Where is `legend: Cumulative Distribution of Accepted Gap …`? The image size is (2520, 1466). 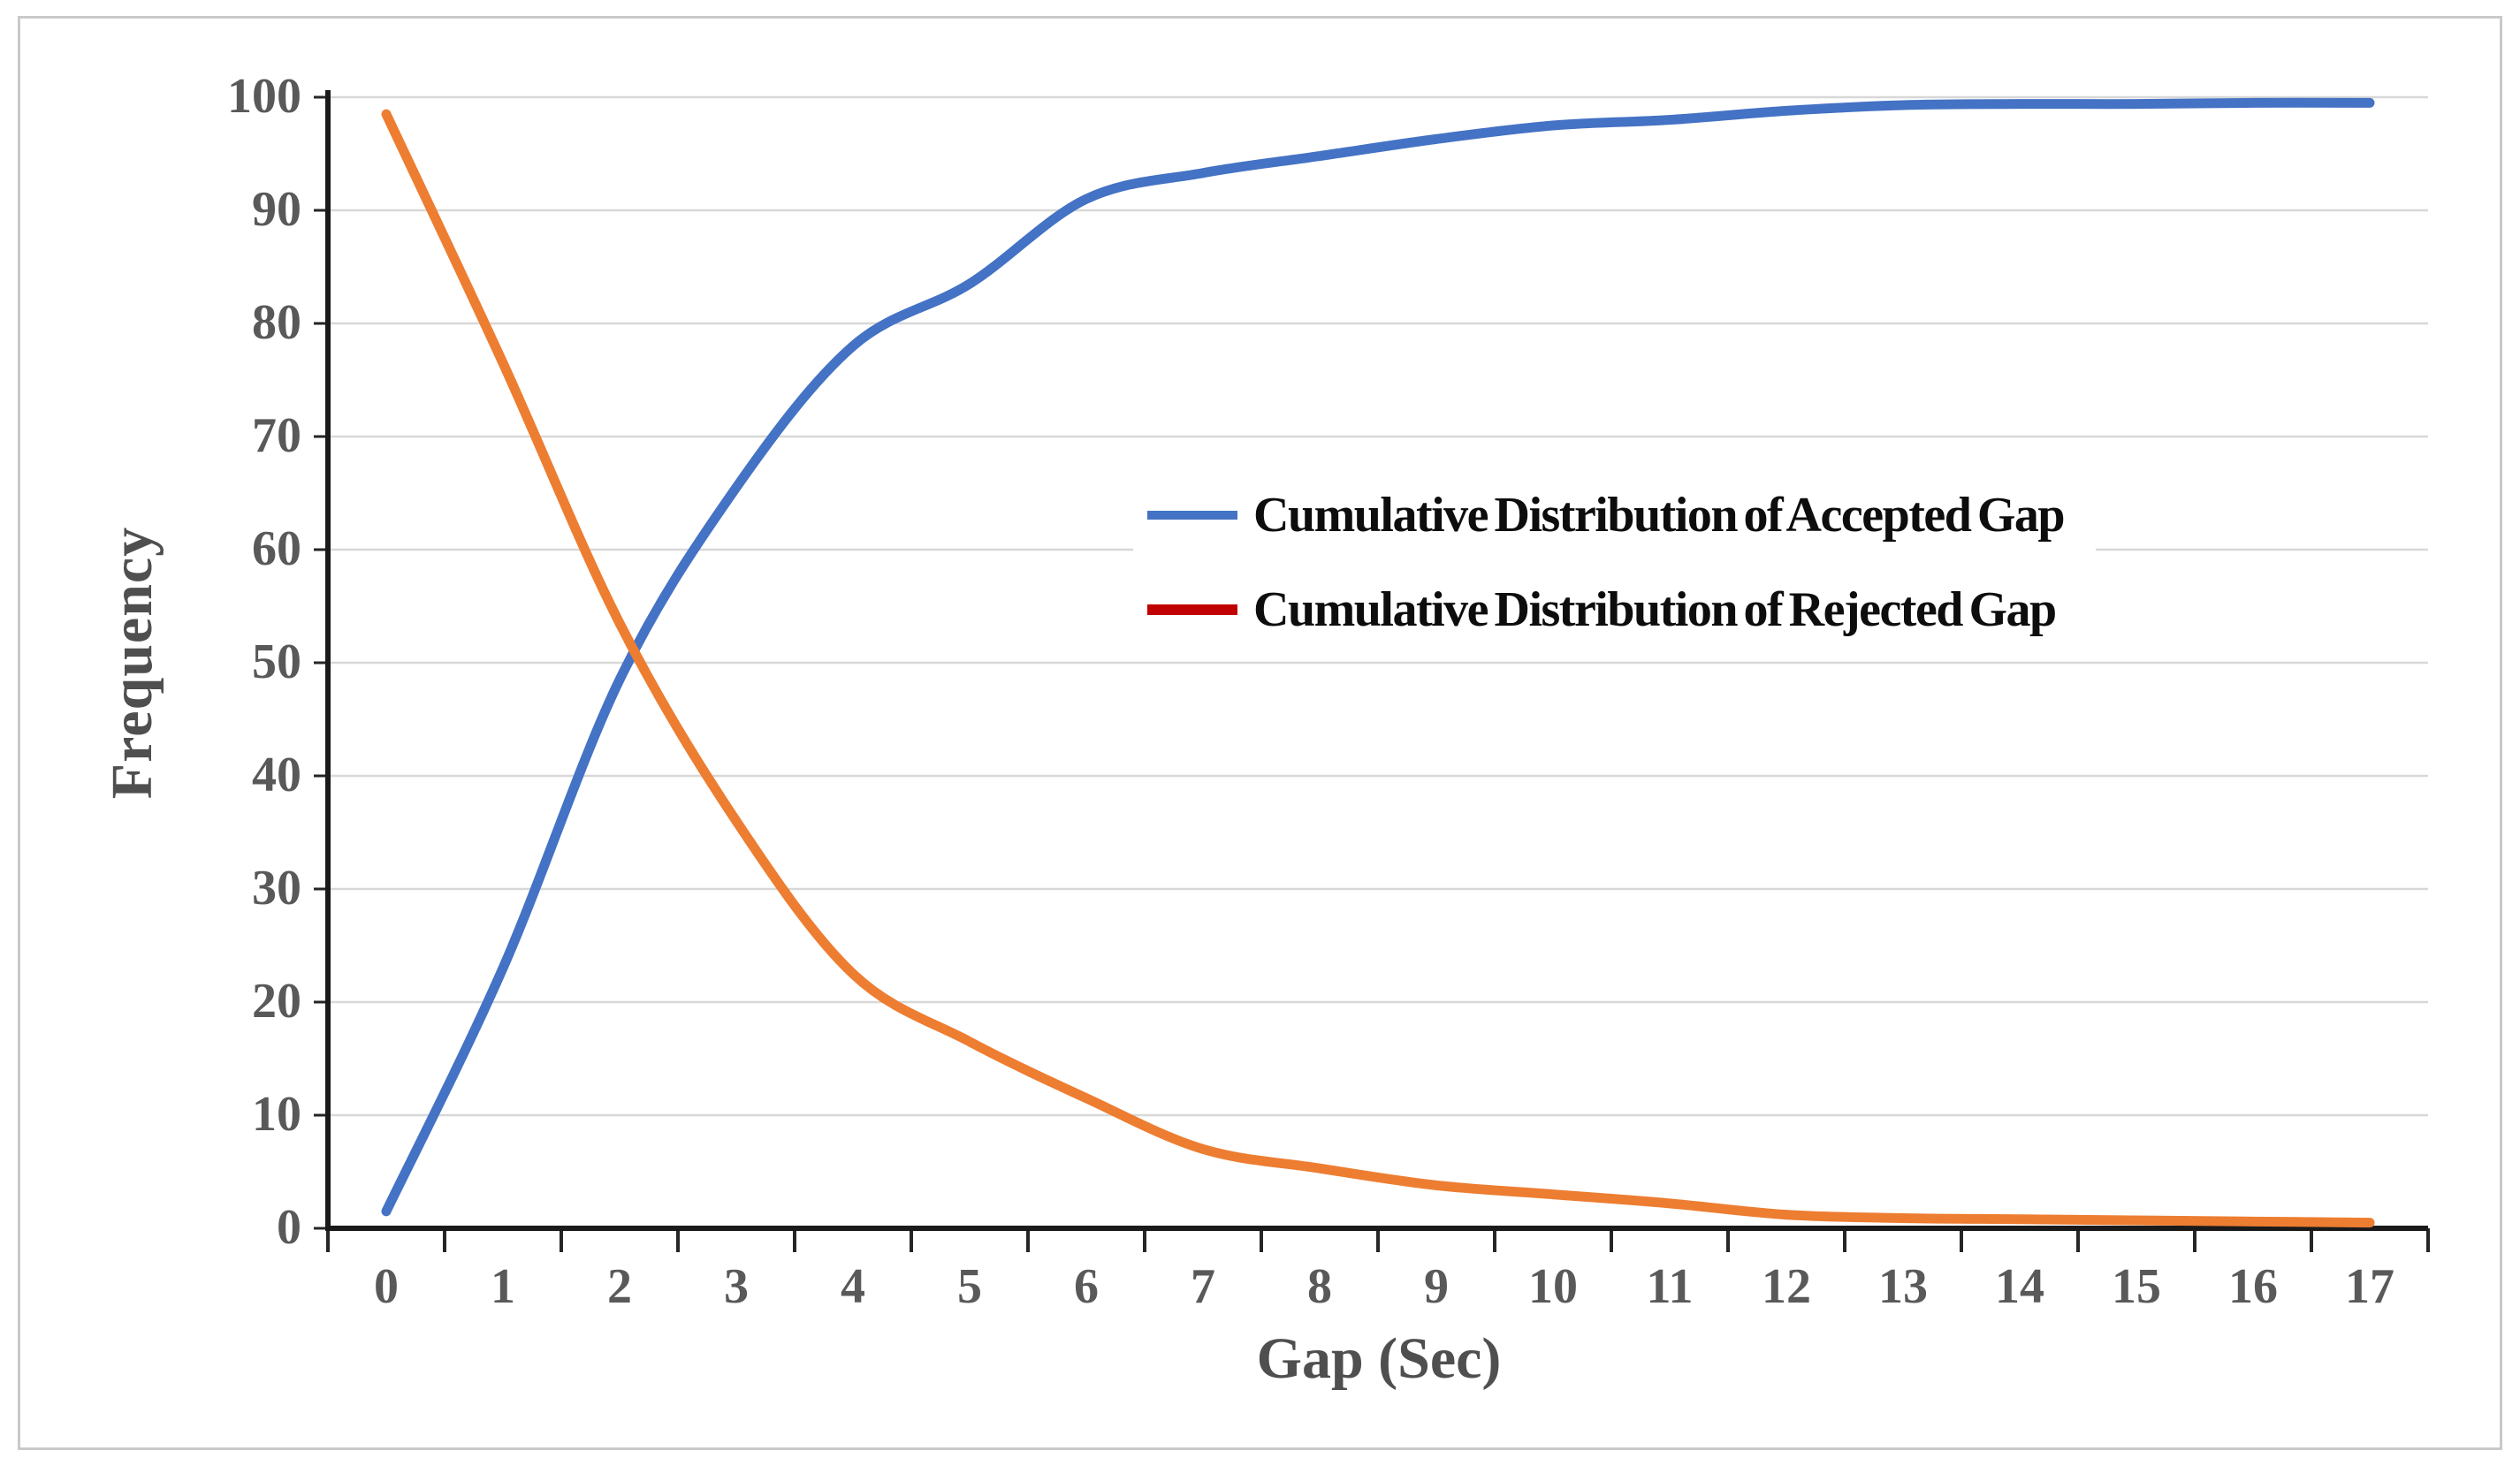
legend: Cumulative Distribution of Accepted Gap … is located at coordinates (1615, 562).